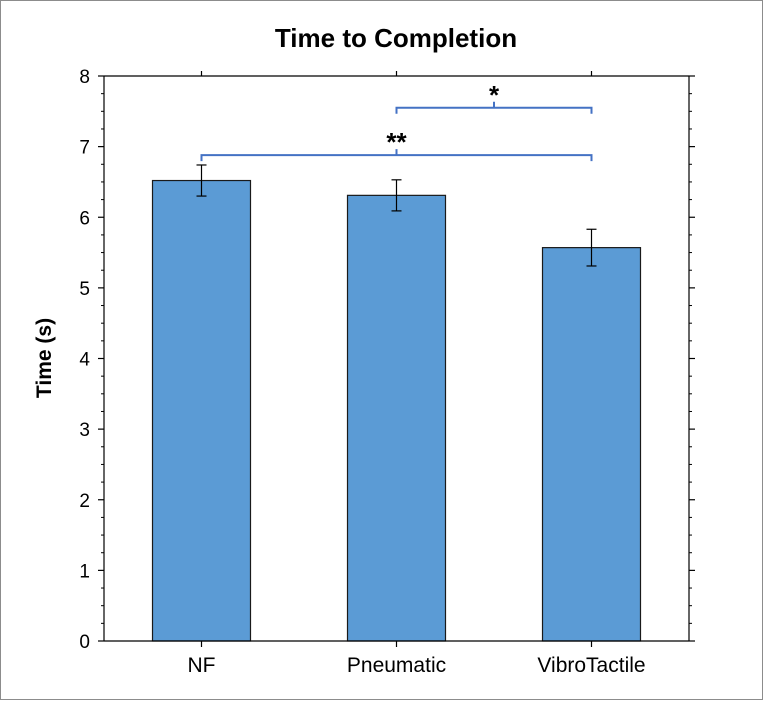  I want to click on bar-vibrotactile, so click(591, 444).